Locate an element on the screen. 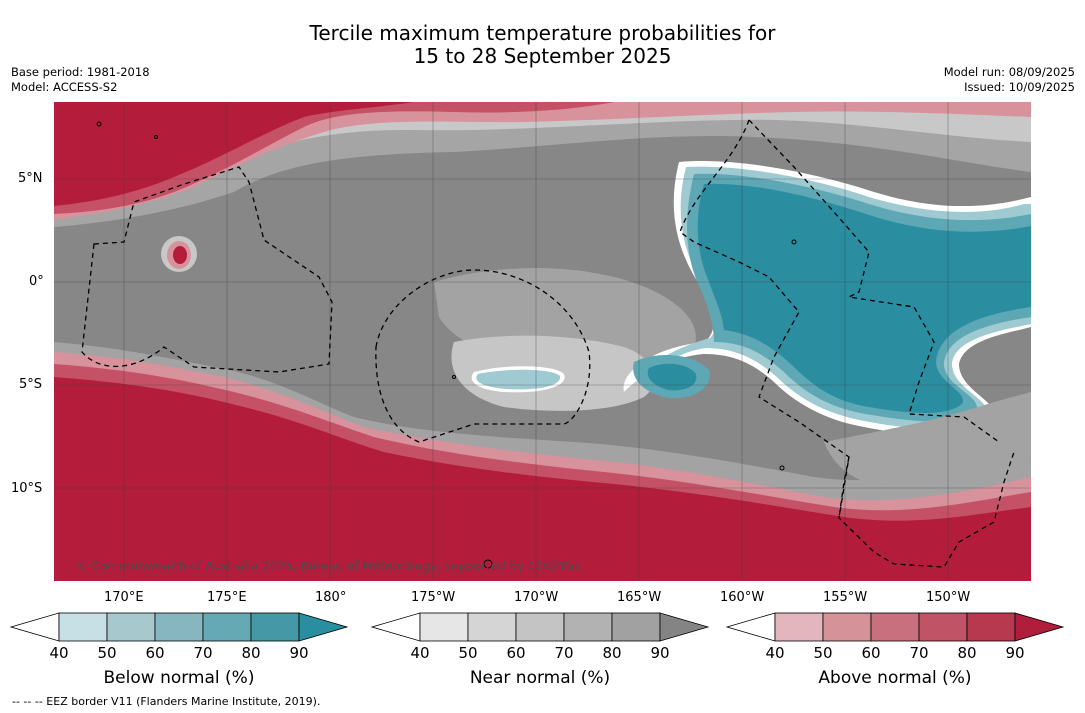 The width and height of the screenshot is (1085, 713). below-normal-west-core is located at coordinates (672, 377).